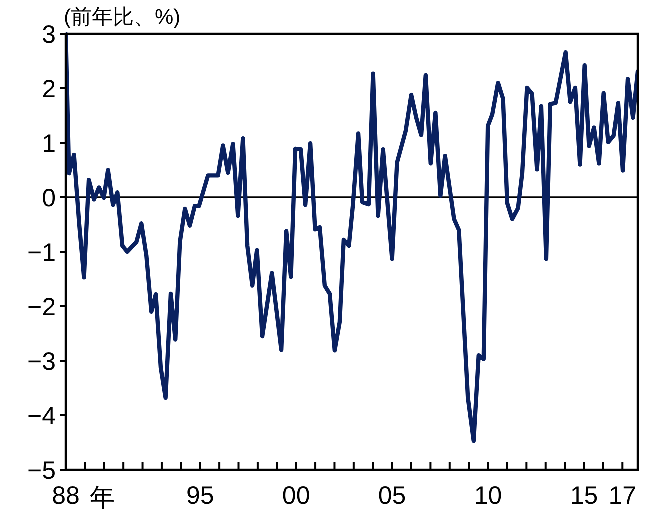  Describe the element at coordinates (66, 496) in the screenshot. I see `x-tick-label: 88` at that location.